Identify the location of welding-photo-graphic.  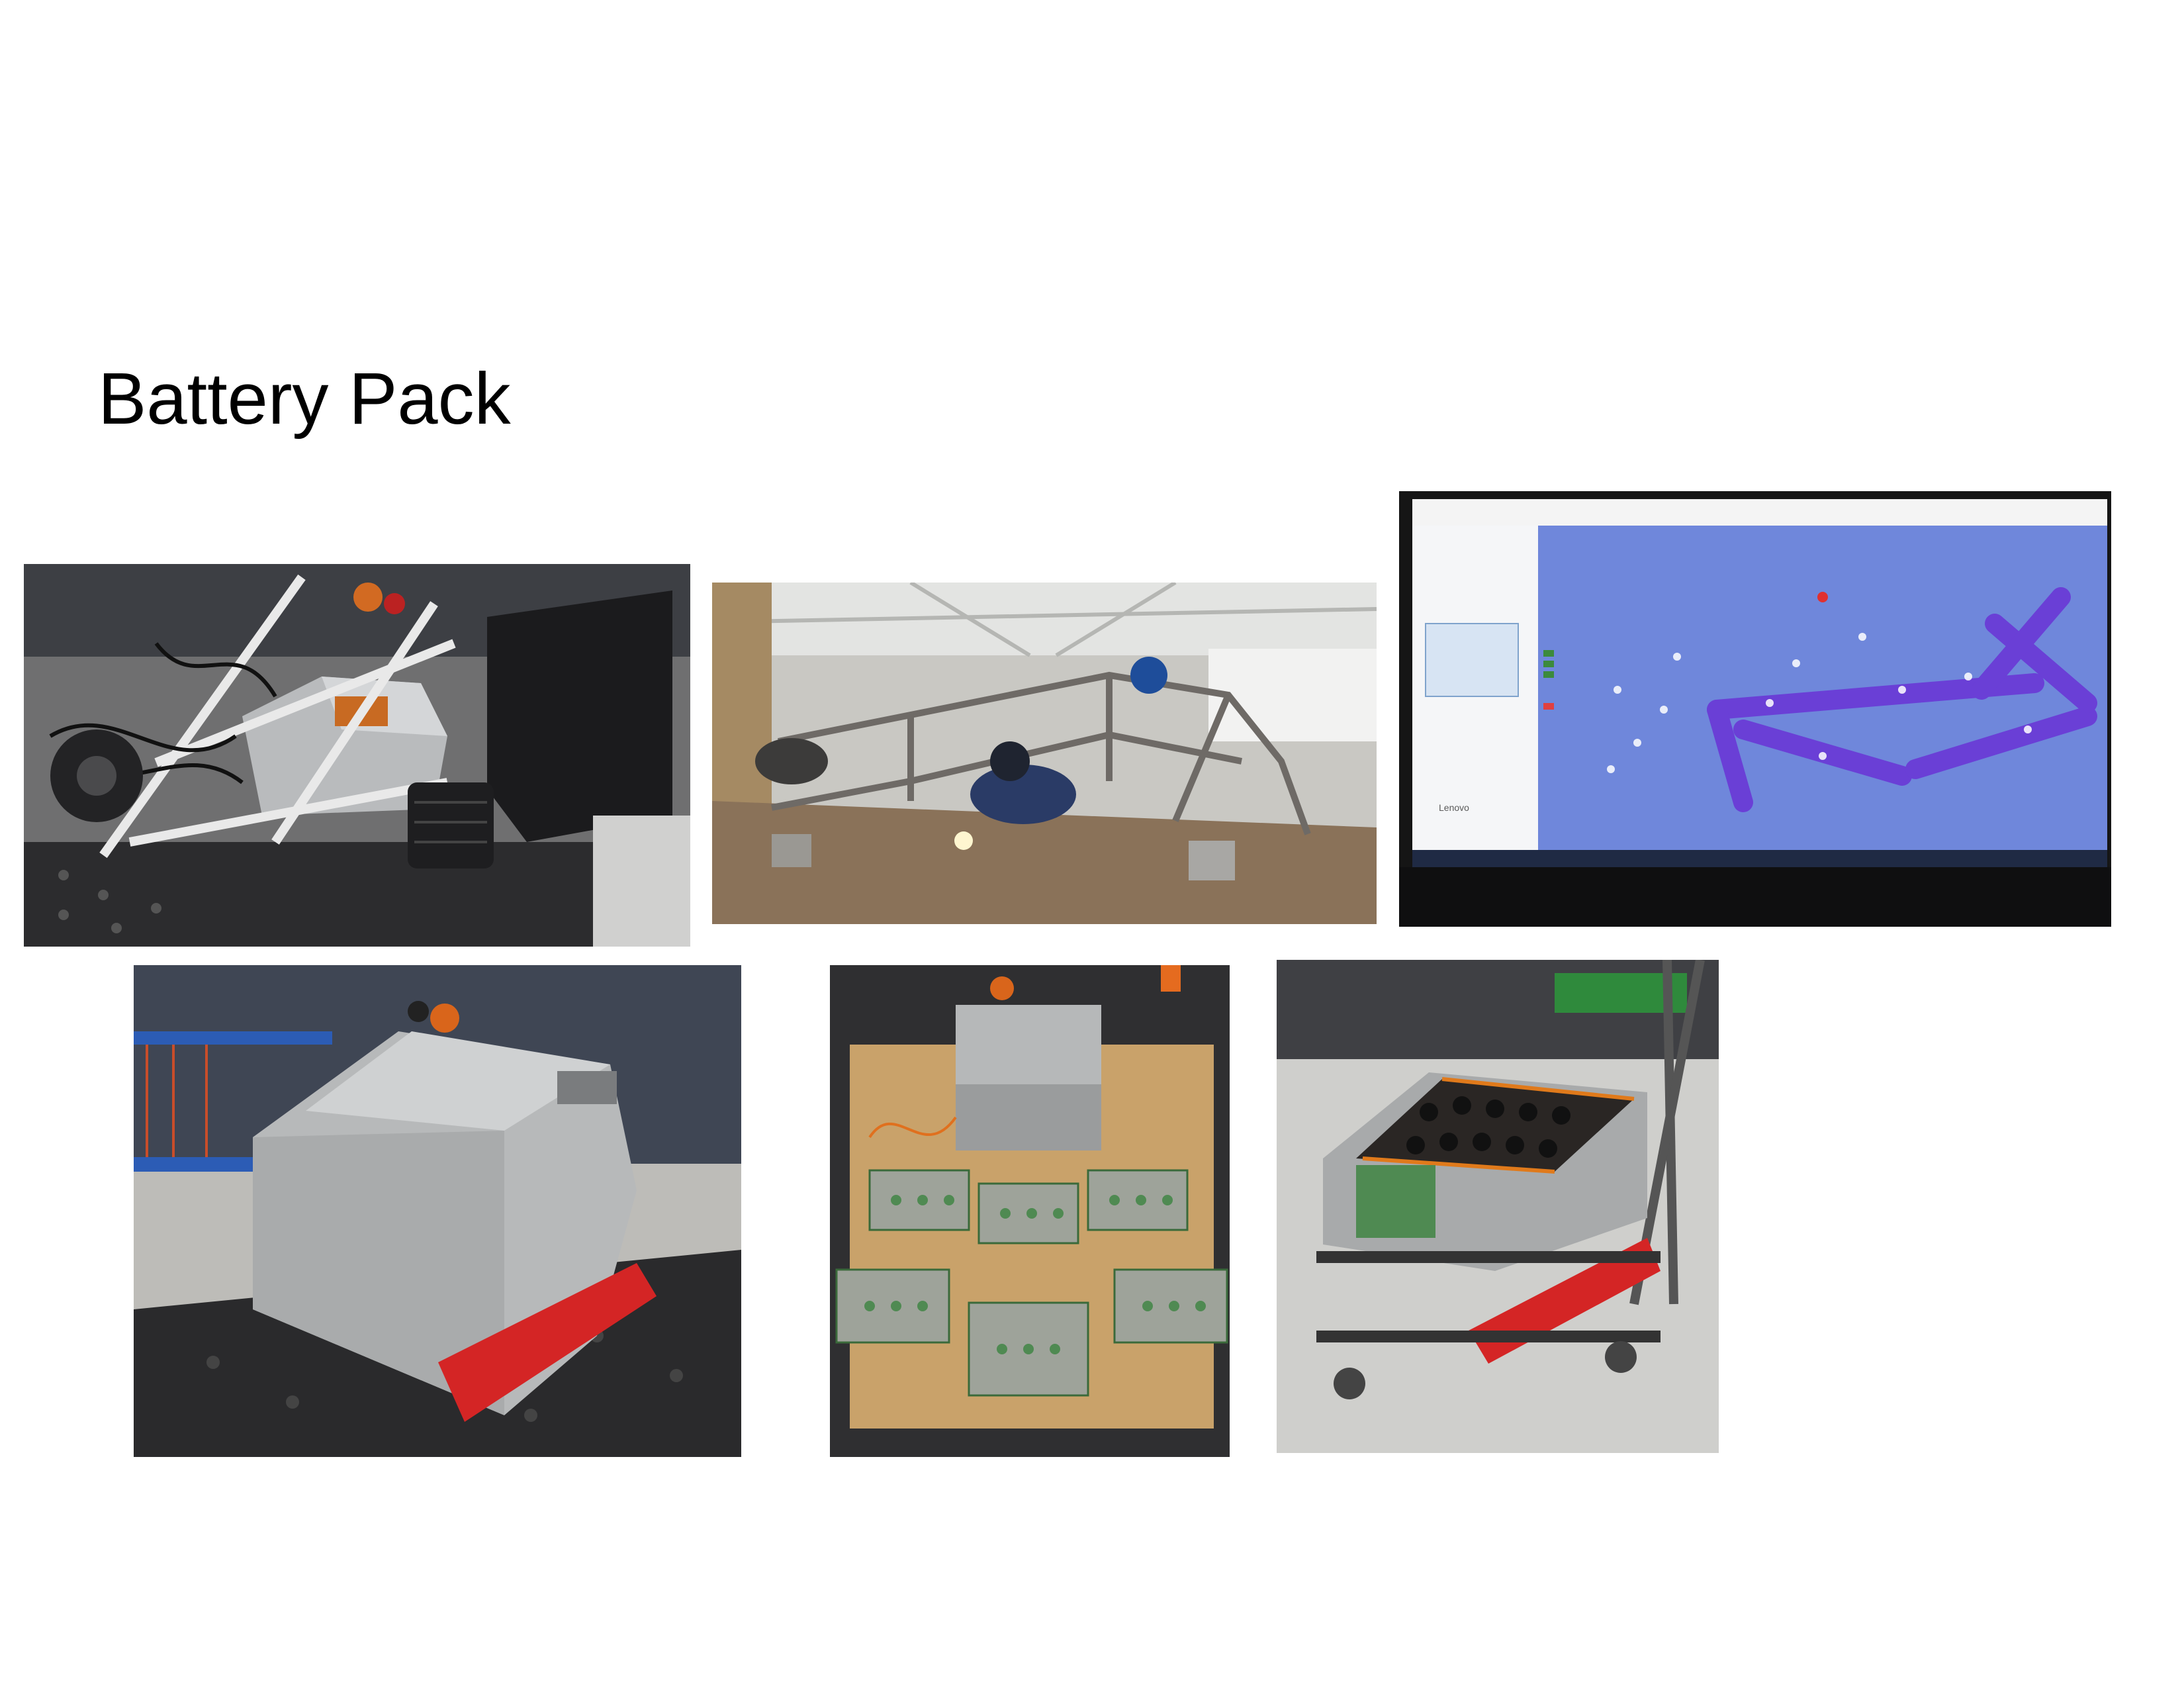
(1044, 753).